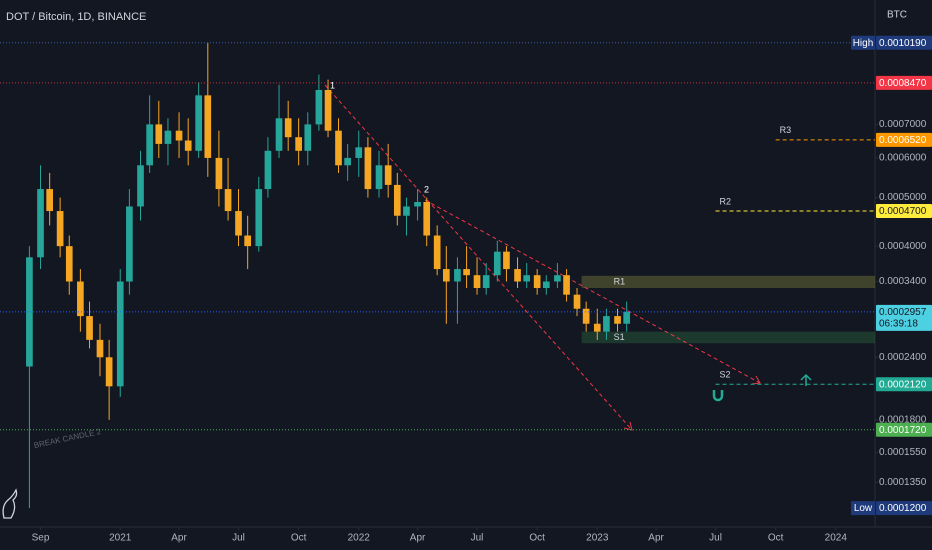 This screenshot has width=932, height=550. What do you see at coordinates (76, 17) in the screenshot?
I see `chart-title: DOT / Bitcoin, 1D, BINANCE` at bounding box center [76, 17].